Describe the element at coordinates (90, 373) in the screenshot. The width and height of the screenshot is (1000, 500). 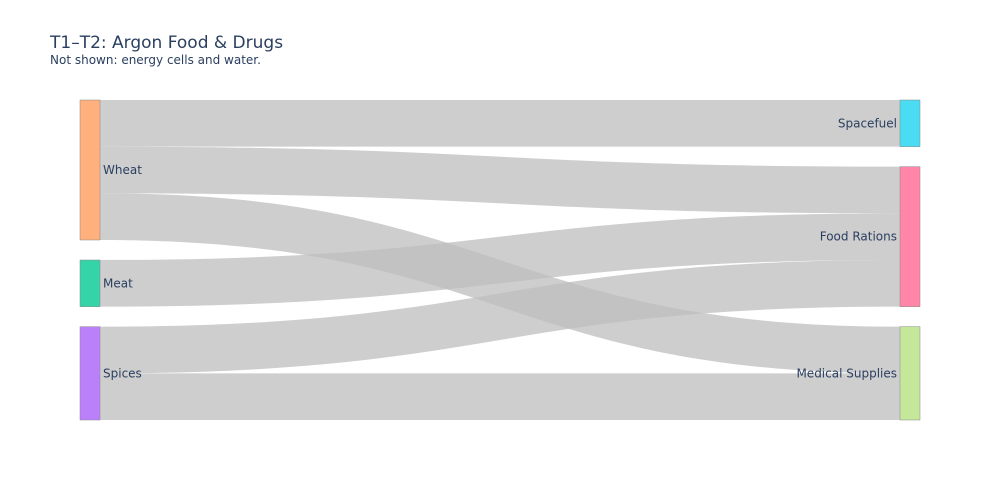
I see `node-spices` at that location.